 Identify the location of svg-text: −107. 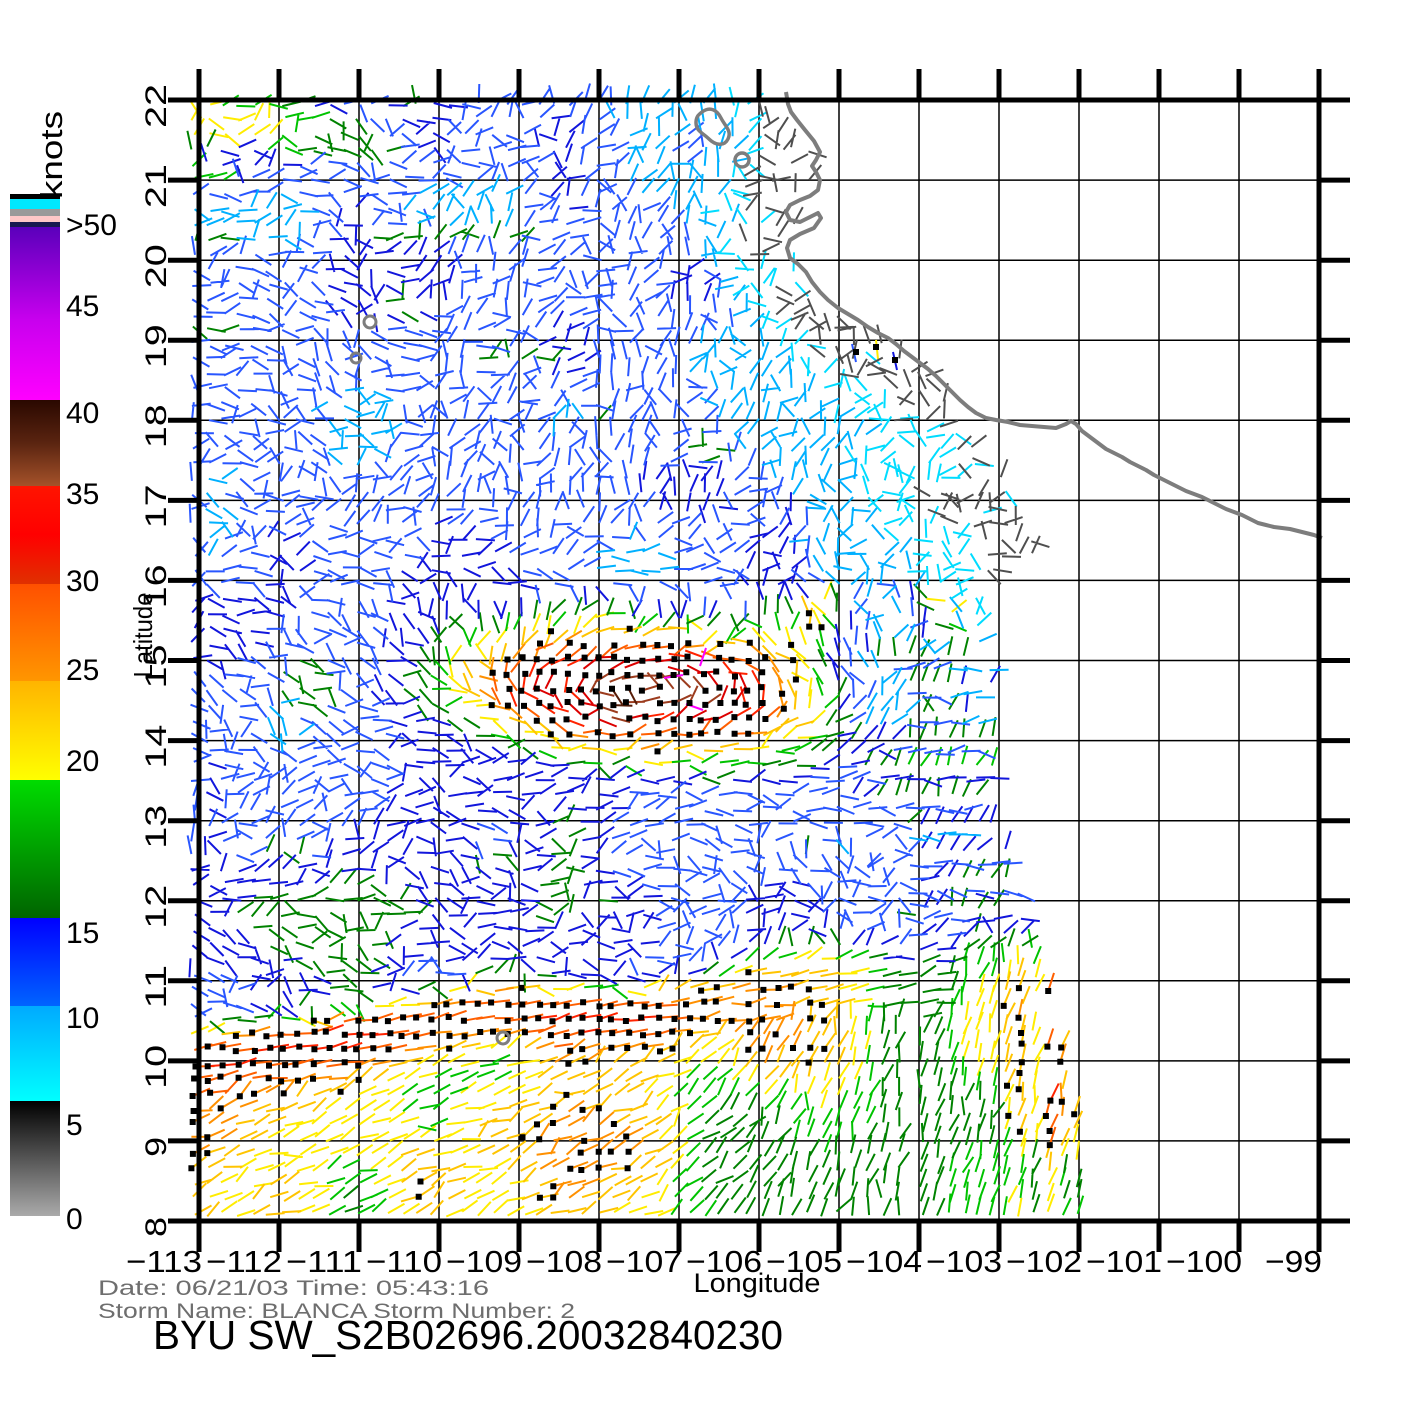
(644, 1261).